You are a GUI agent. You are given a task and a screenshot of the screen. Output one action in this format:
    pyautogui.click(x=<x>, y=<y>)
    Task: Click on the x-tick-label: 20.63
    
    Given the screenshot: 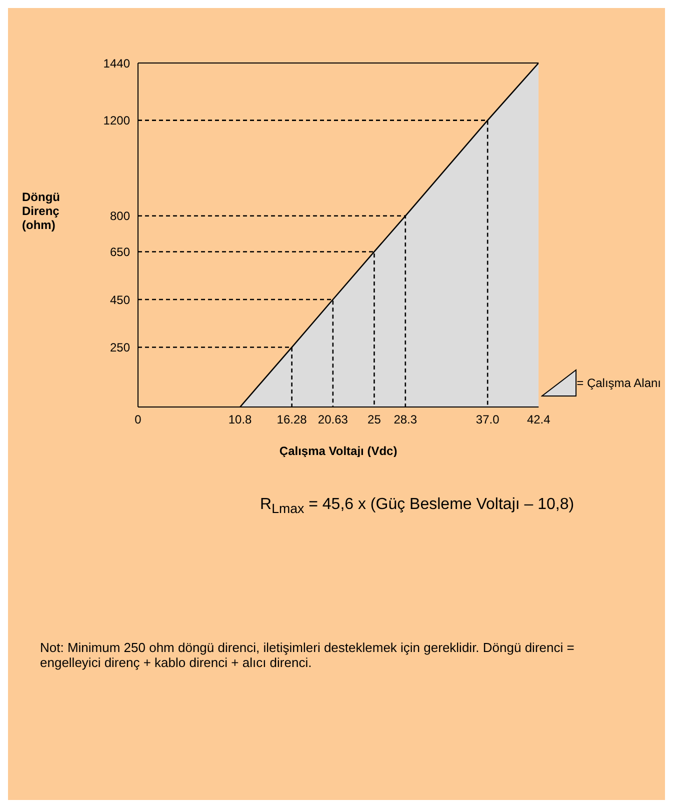 What is the action you would take?
    pyautogui.click(x=333, y=419)
    